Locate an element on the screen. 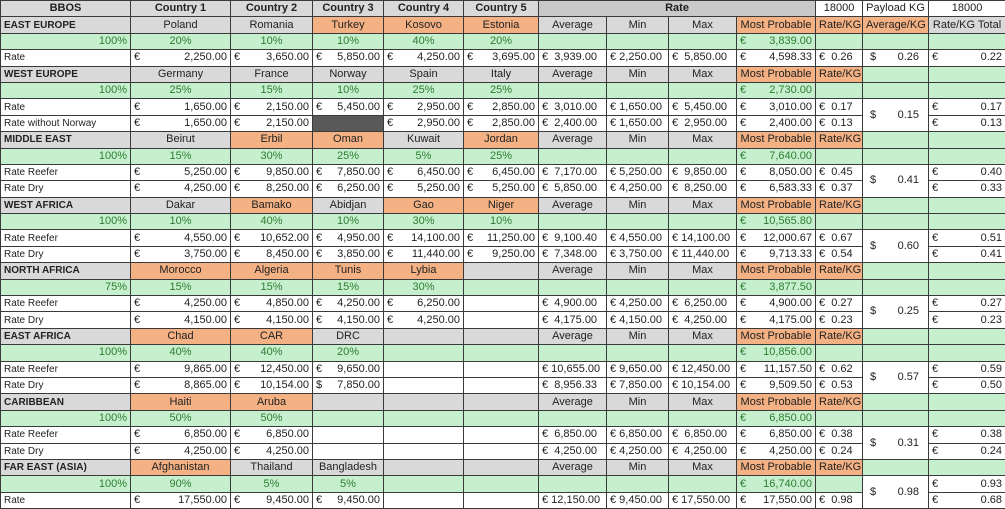 The image size is (1005, 509). average-kg-value: $0.41 is located at coordinates (896, 180).